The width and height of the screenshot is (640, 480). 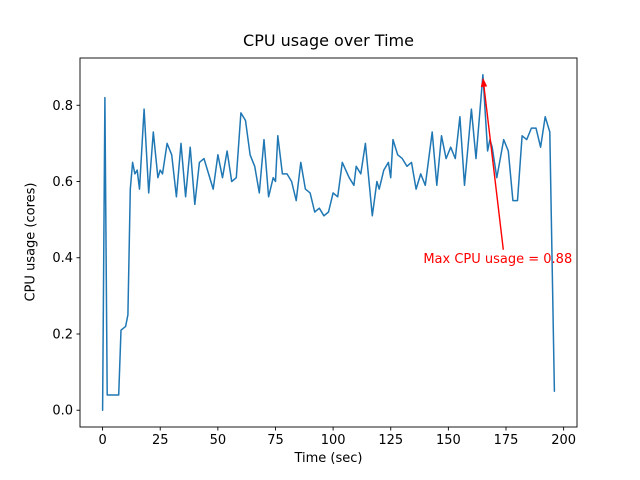 I want to click on y-tick-label: 0.4, so click(x=62, y=258).